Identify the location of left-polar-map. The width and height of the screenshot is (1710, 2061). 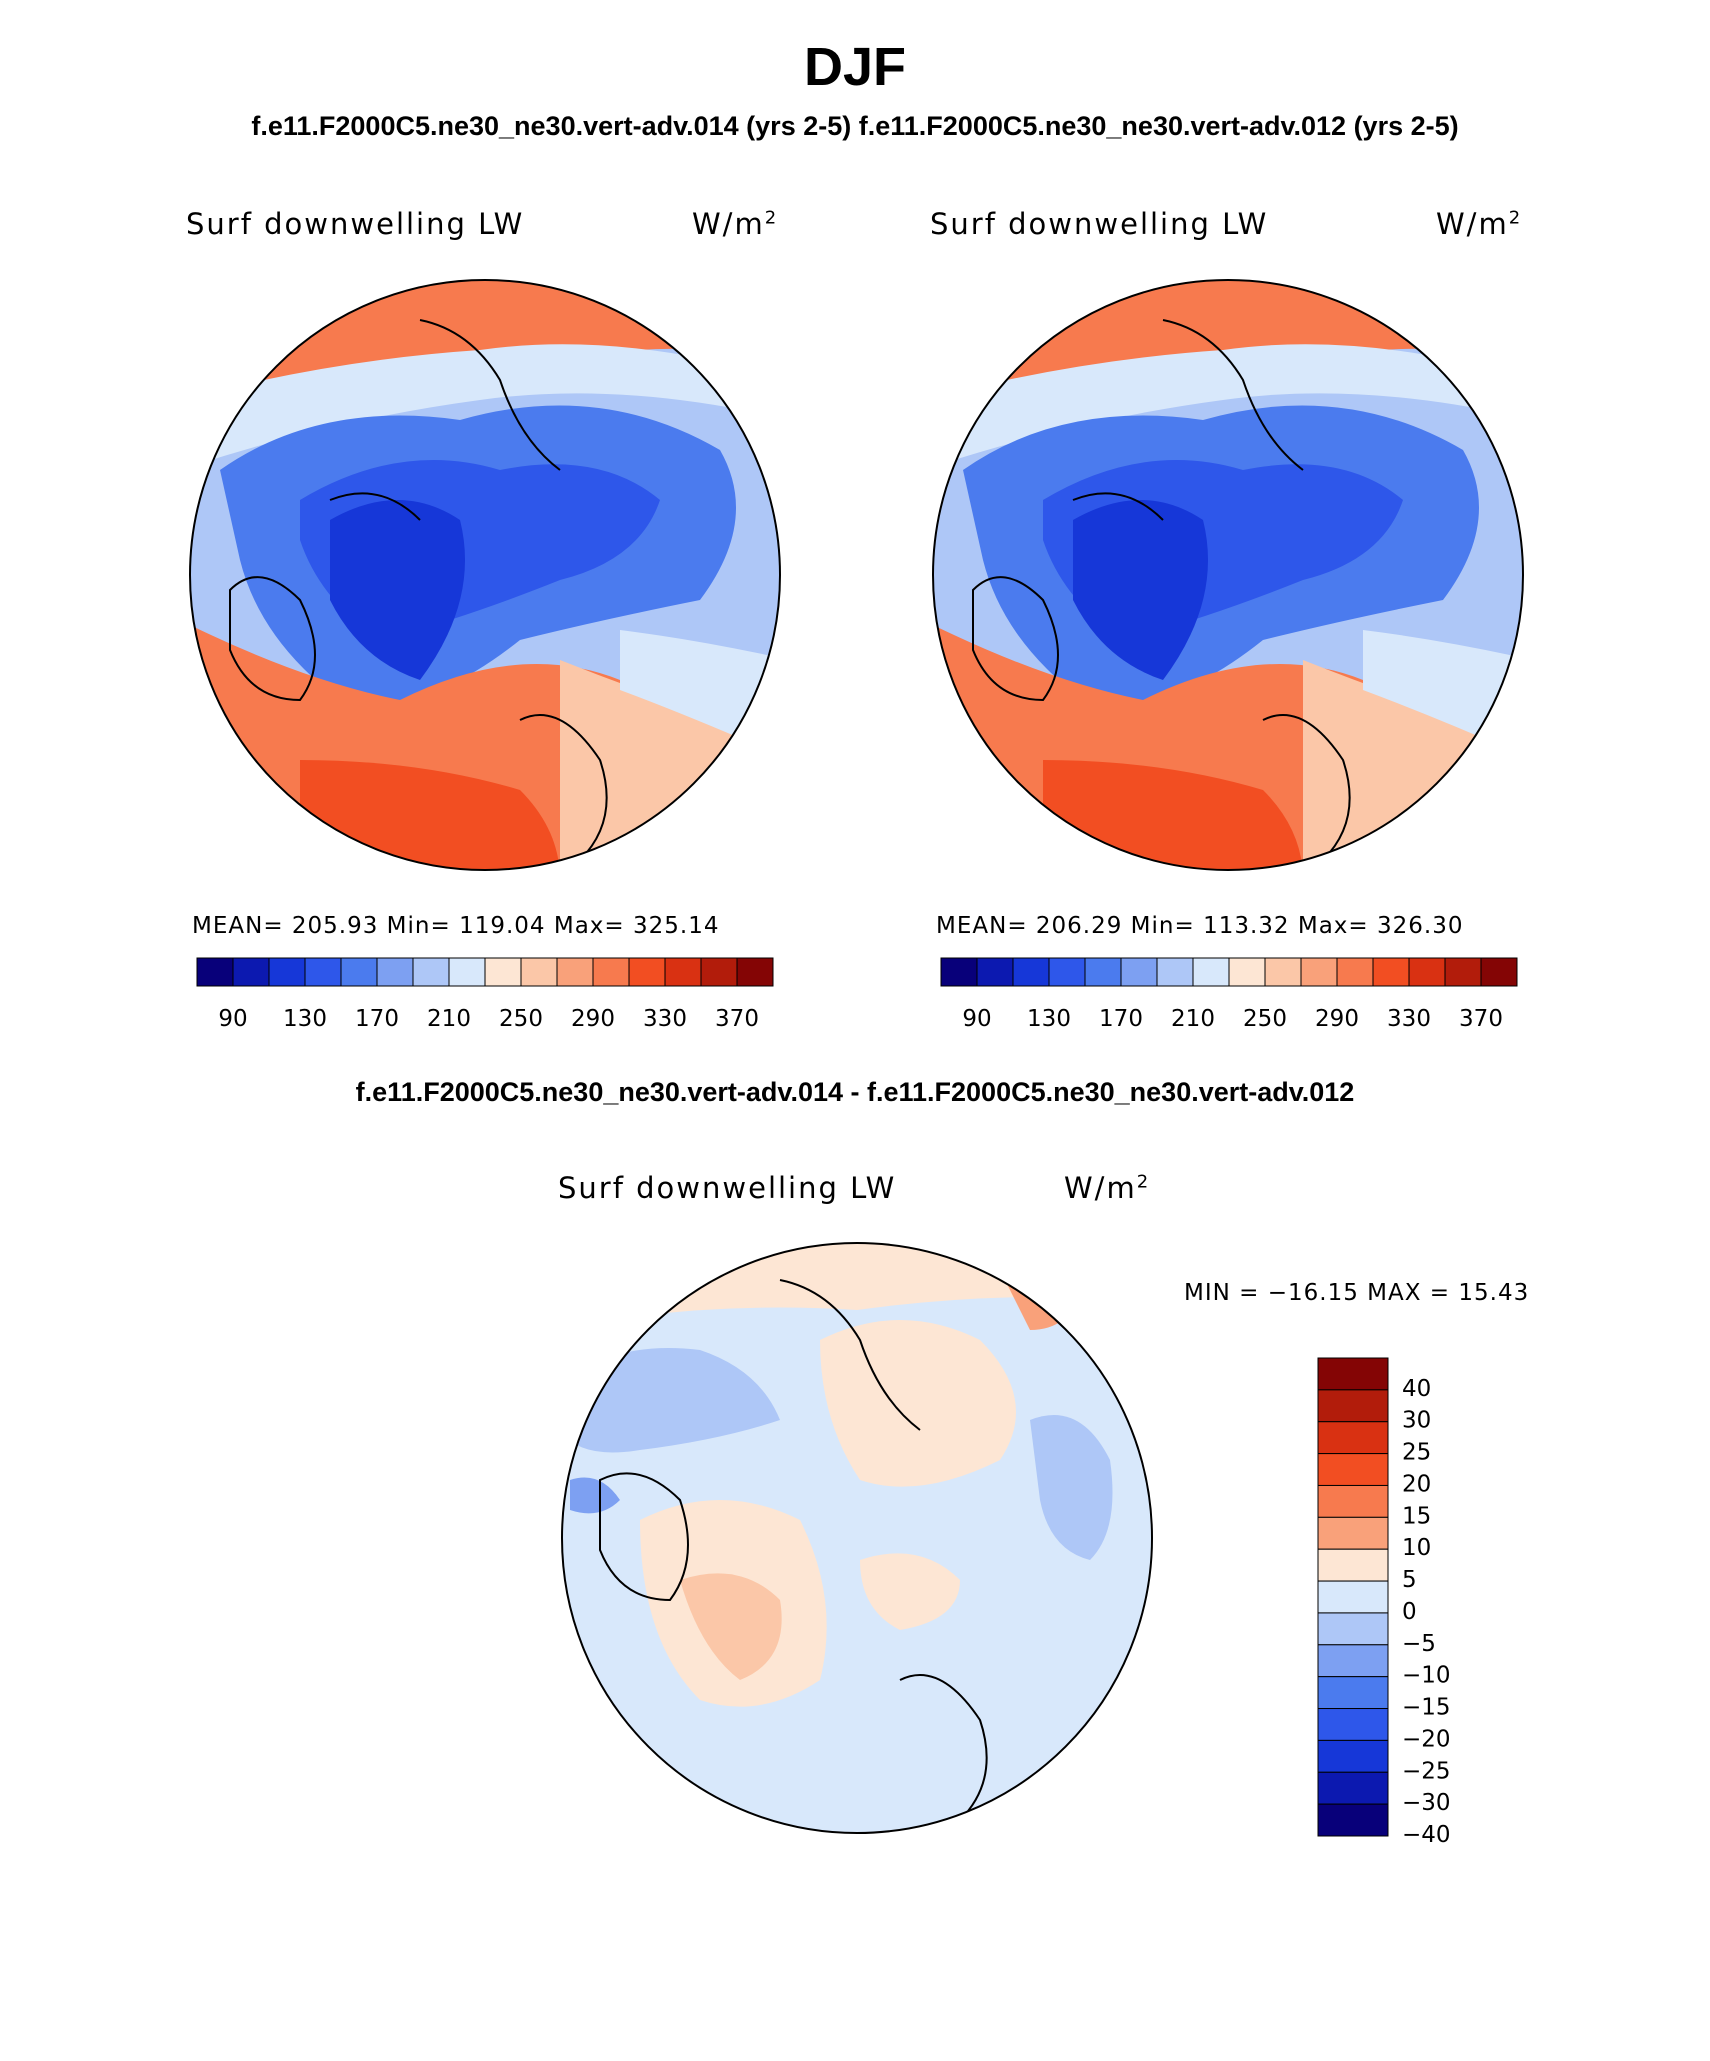
(485, 575).